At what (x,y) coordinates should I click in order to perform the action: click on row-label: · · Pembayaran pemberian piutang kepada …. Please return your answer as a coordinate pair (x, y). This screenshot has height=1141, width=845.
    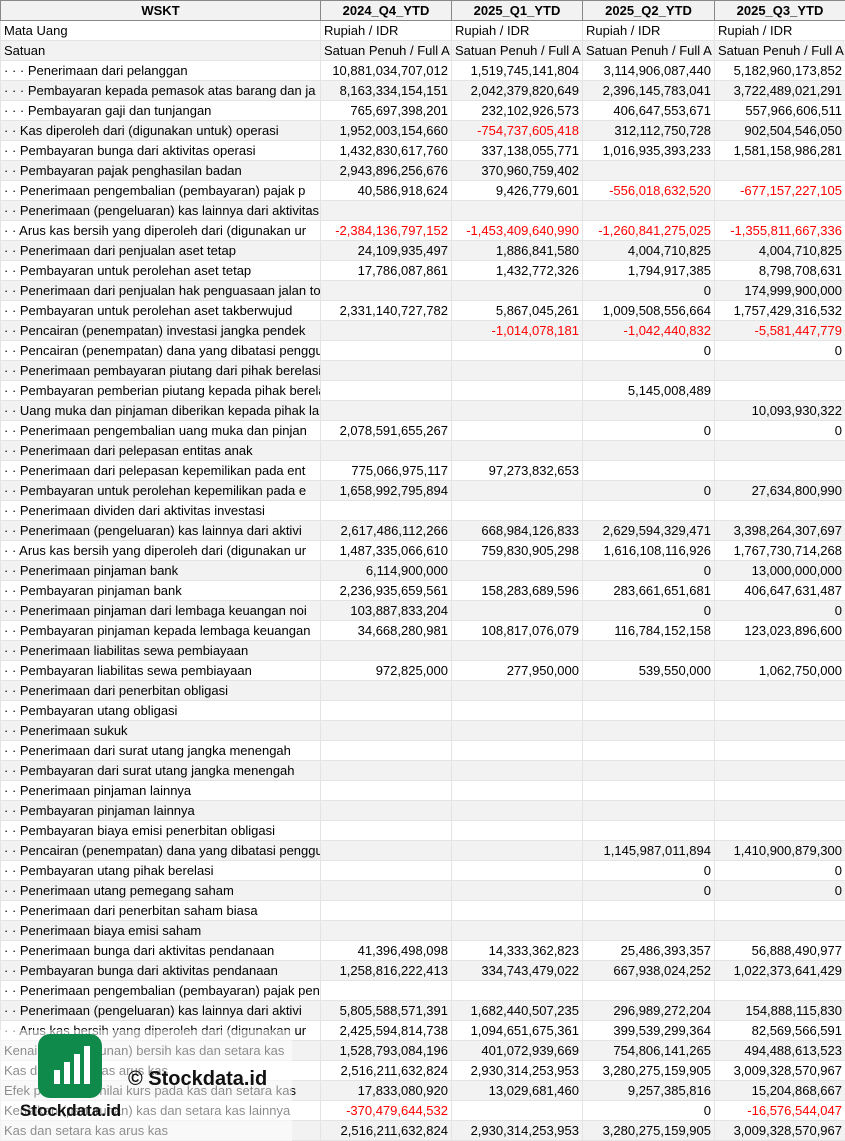
    Looking at the image, I should click on (160, 390).